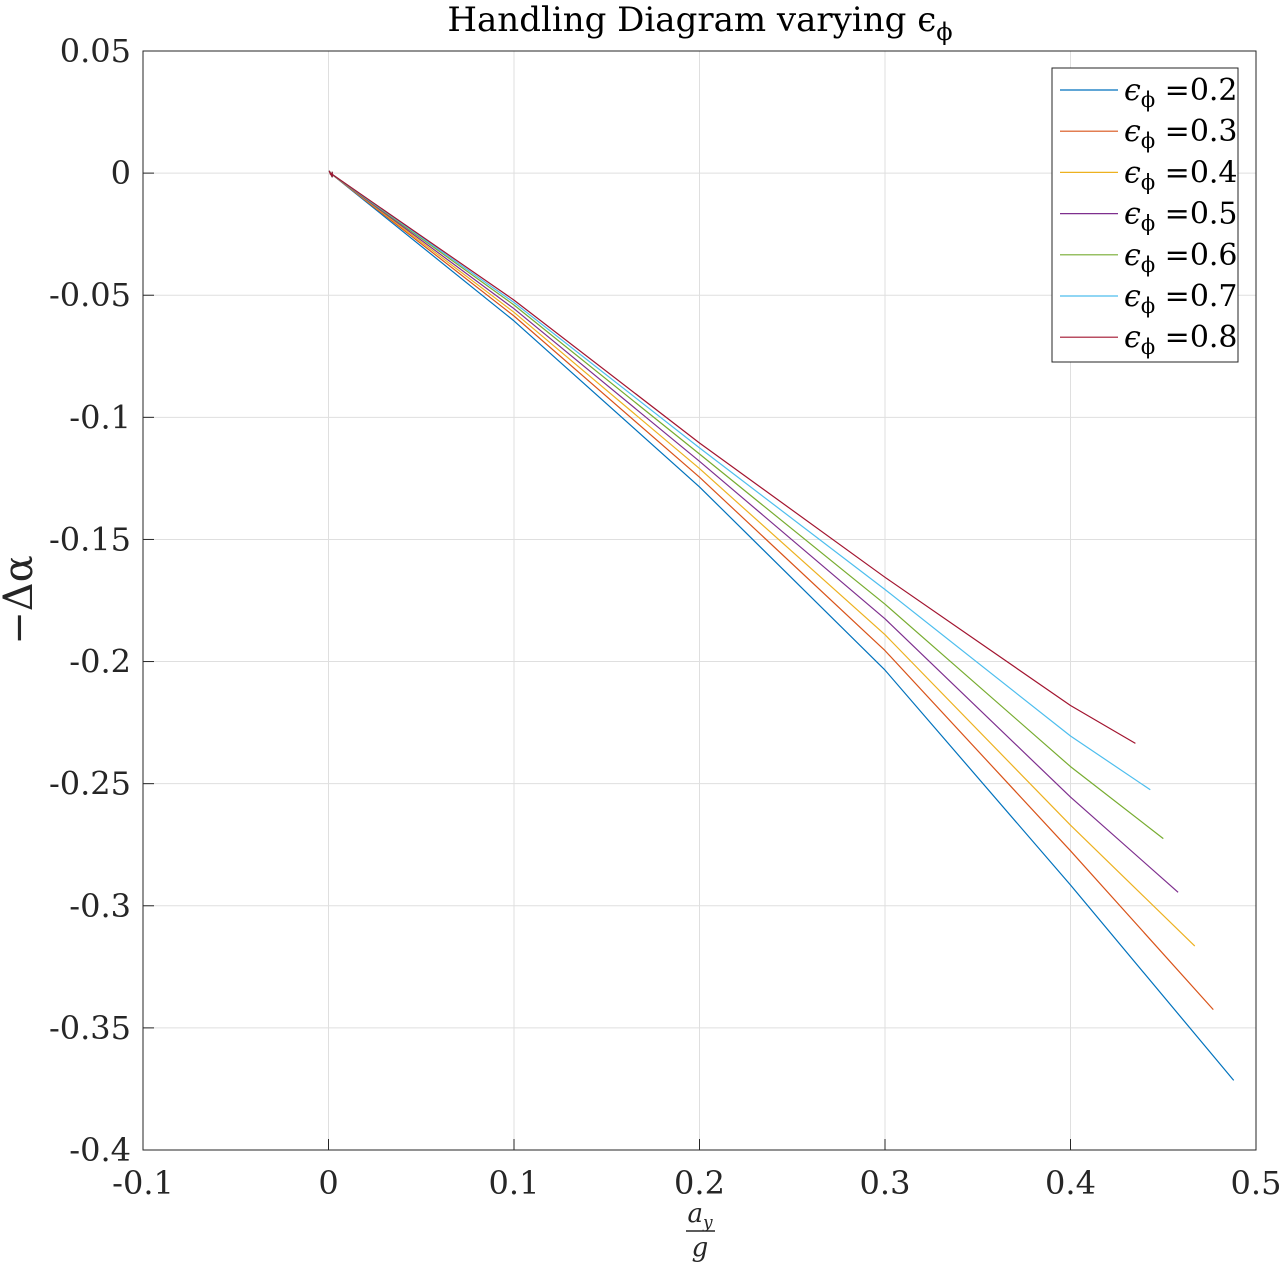 The width and height of the screenshot is (1282, 1267). What do you see at coordinates (90, 1028) in the screenshot?
I see `y-tick-label: -0.35` at bounding box center [90, 1028].